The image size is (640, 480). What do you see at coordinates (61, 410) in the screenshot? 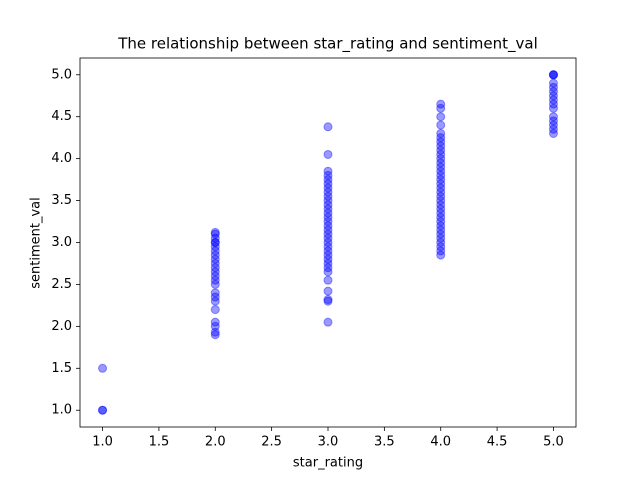
I see `y-tick-label: 1.0` at bounding box center [61, 410].